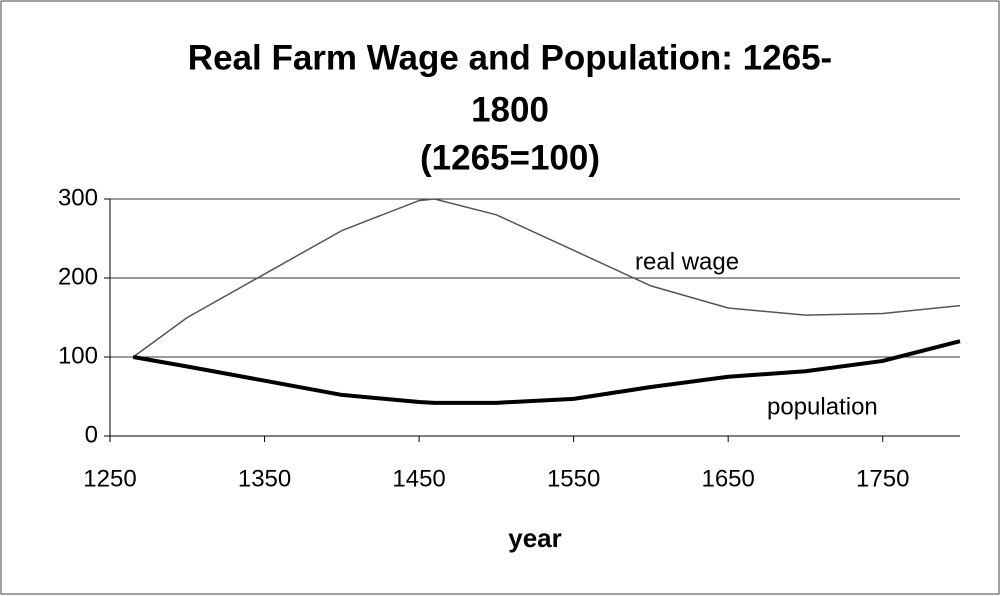 Image resolution: width=1001 pixels, height=596 pixels. What do you see at coordinates (727, 478) in the screenshot?
I see `x-tick-label: 1650` at bounding box center [727, 478].